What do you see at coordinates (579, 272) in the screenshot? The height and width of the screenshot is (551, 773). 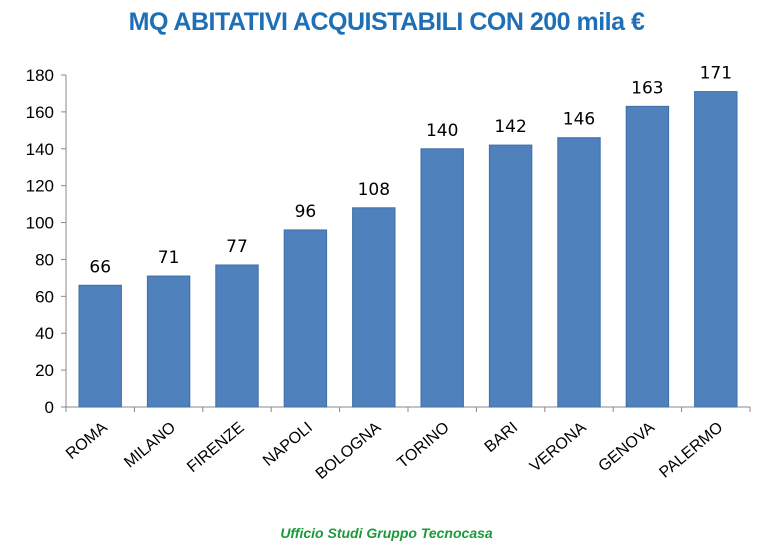 I see `bar-verona` at bounding box center [579, 272].